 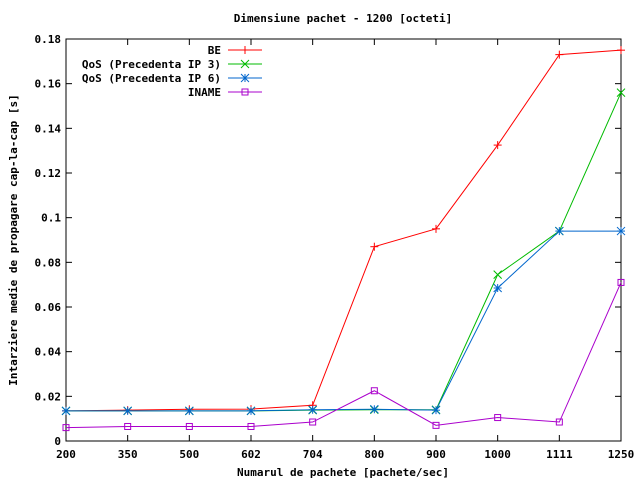 What do you see at coordinates (204, 92) in the screenshot?
I see `legend-label: INAME` at bounding box center [204, 92].